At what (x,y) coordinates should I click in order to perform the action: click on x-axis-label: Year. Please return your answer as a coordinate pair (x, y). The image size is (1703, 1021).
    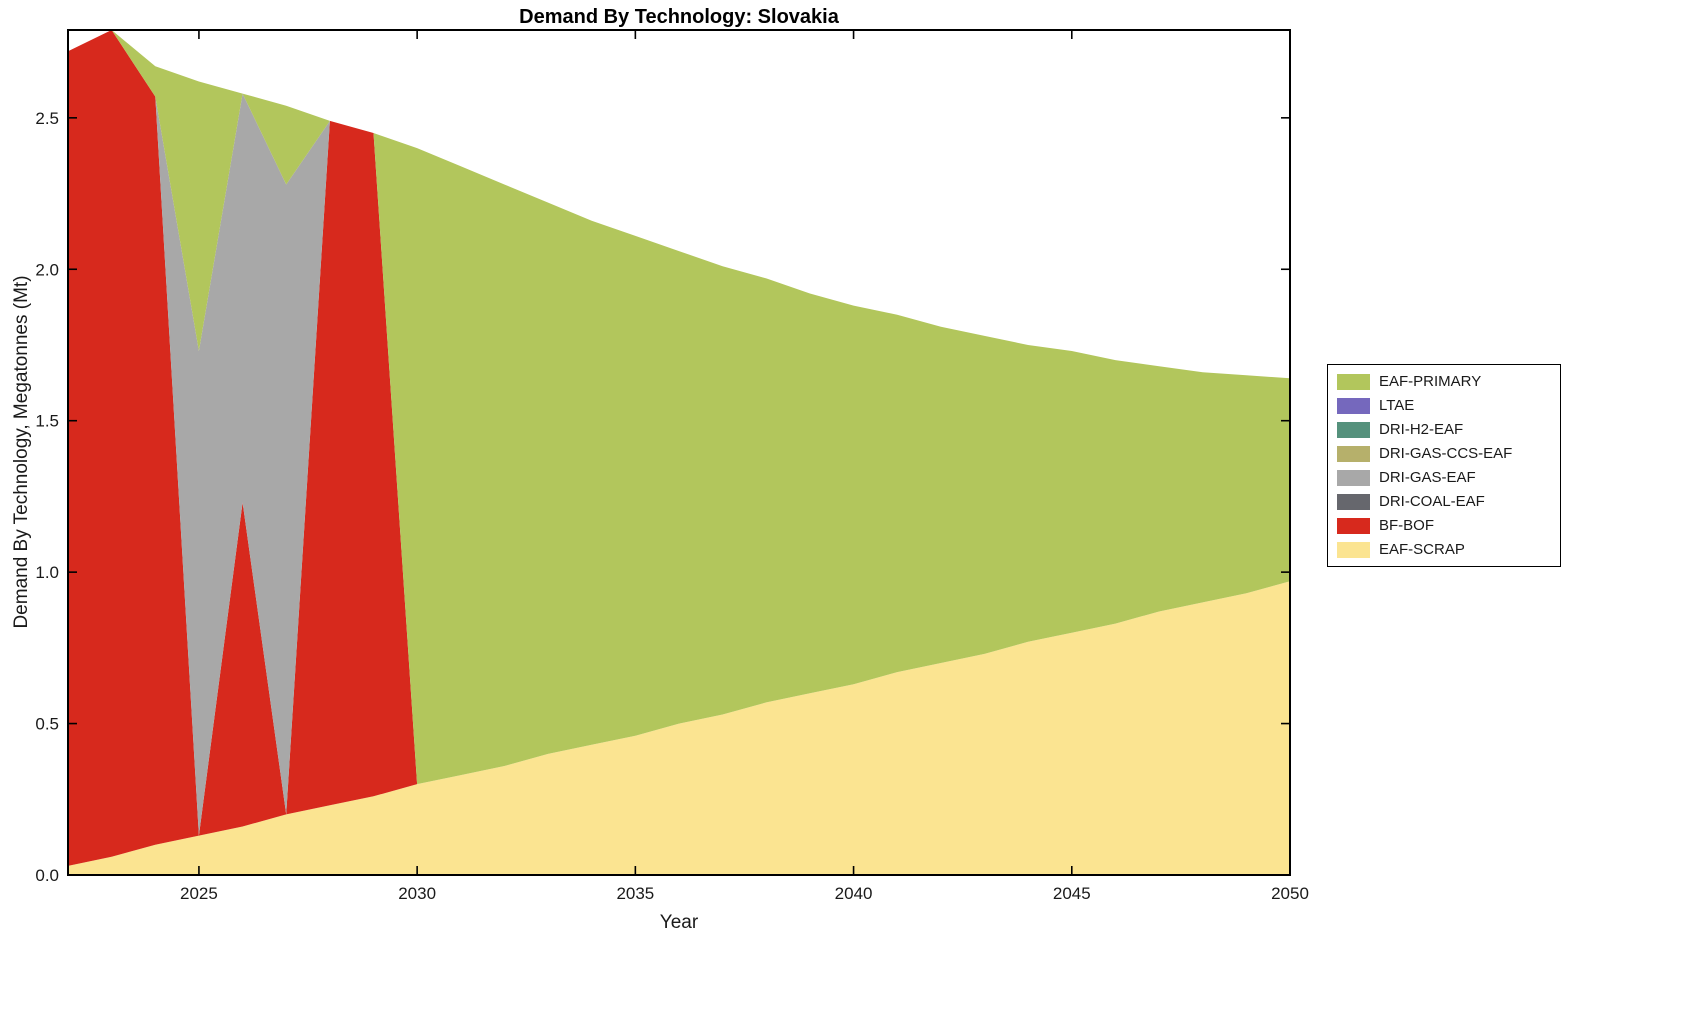
    Looking at the image, I should click on (679, 922).